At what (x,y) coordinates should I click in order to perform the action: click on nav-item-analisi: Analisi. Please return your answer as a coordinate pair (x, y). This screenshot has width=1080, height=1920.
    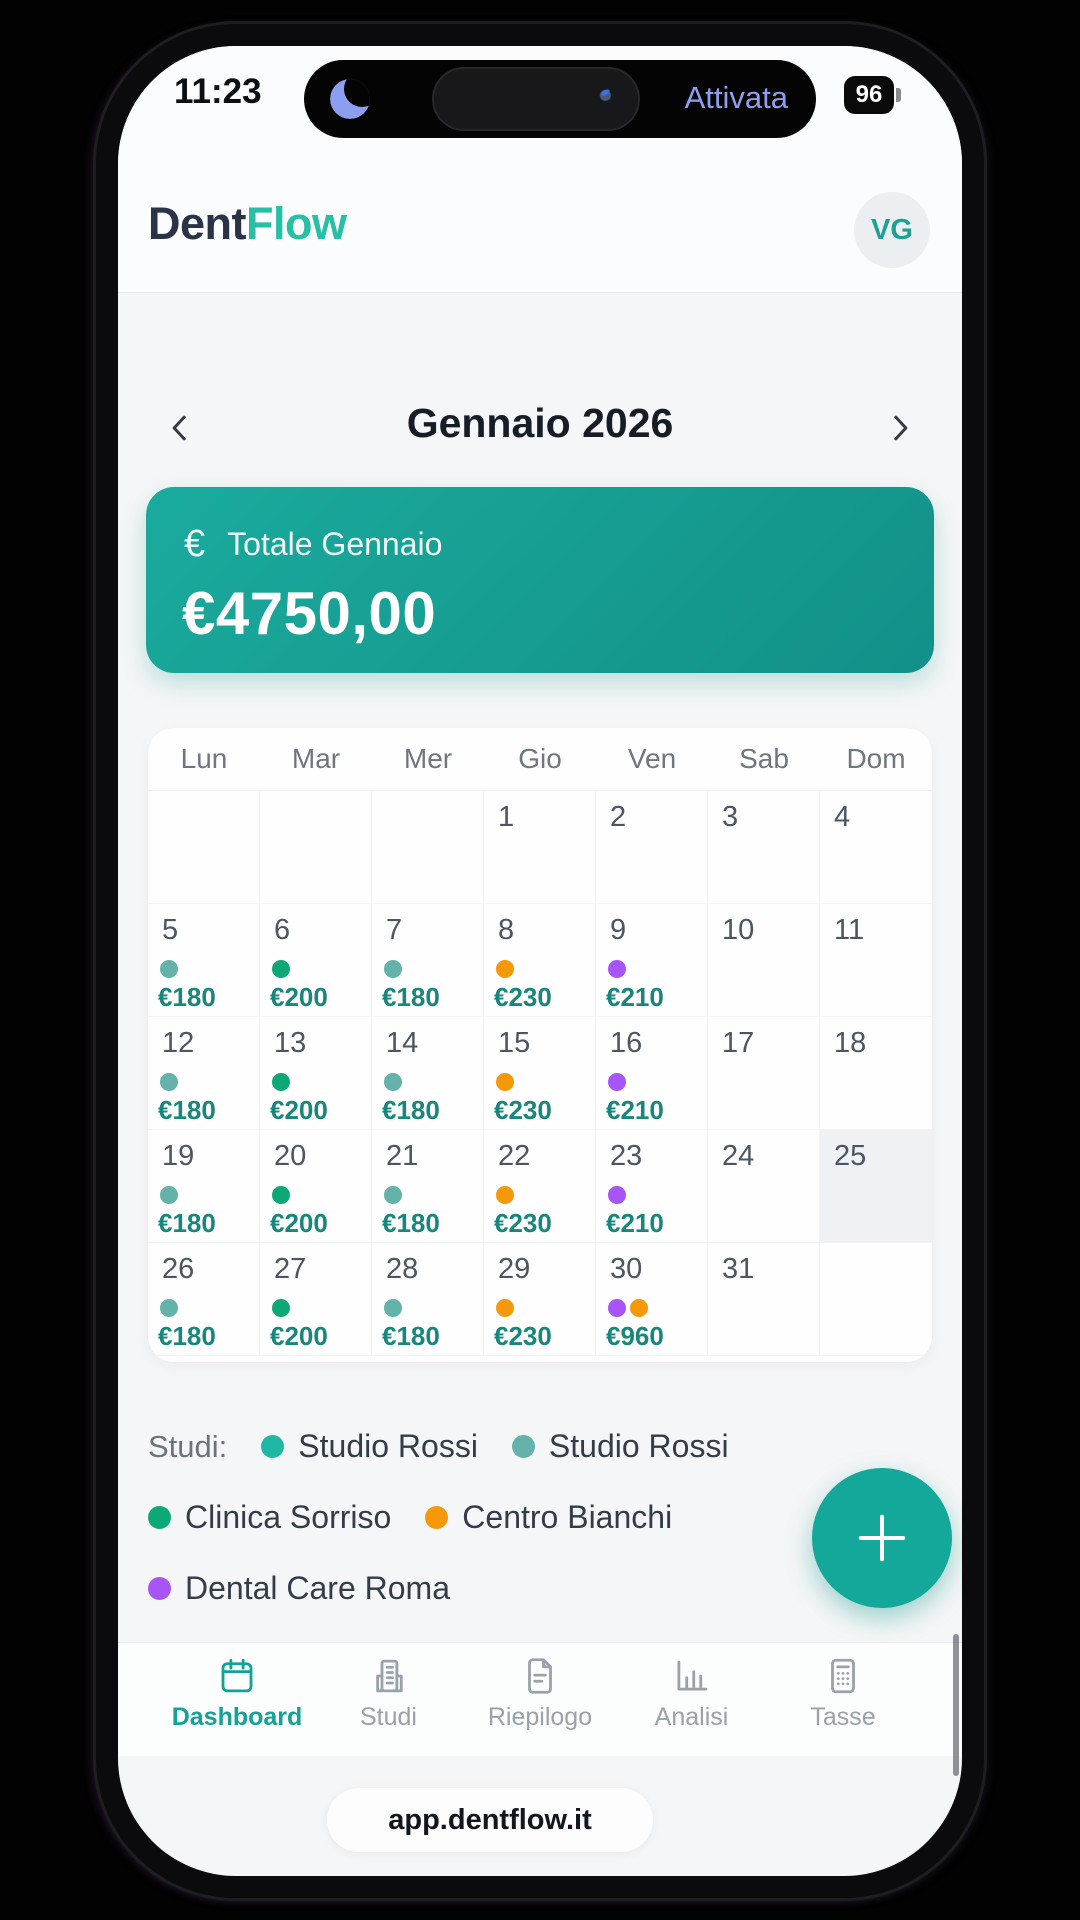
    Looking at the image, I should click on (692, 1699).